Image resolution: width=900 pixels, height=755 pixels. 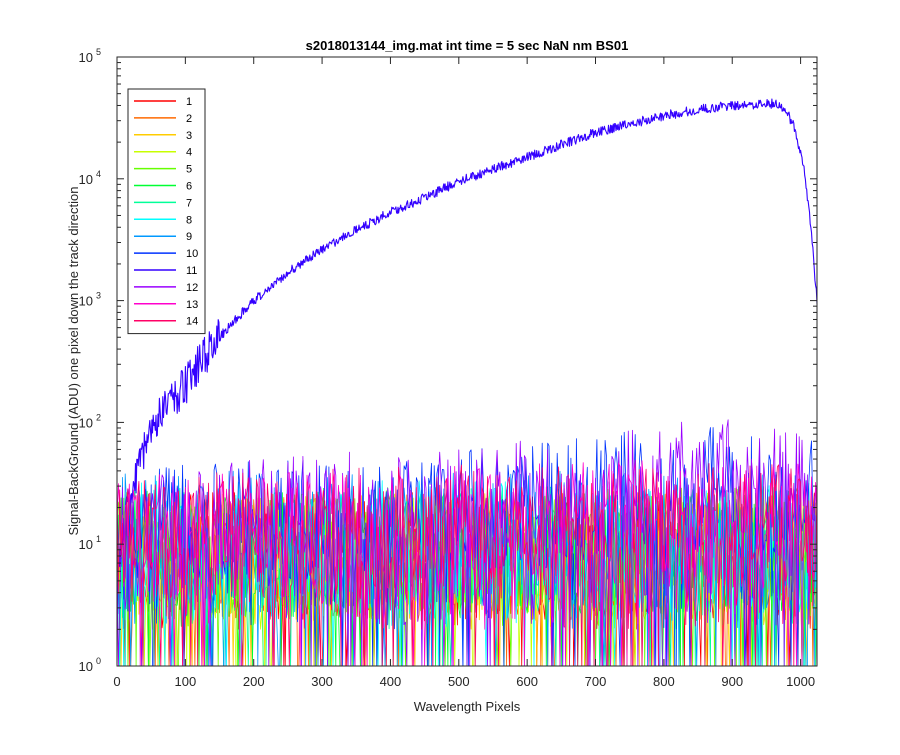 What do you see at coordinates (98, 296) in the screenshot?
I see `y-tick-exponent: 3` at bounding box center [98, 296].